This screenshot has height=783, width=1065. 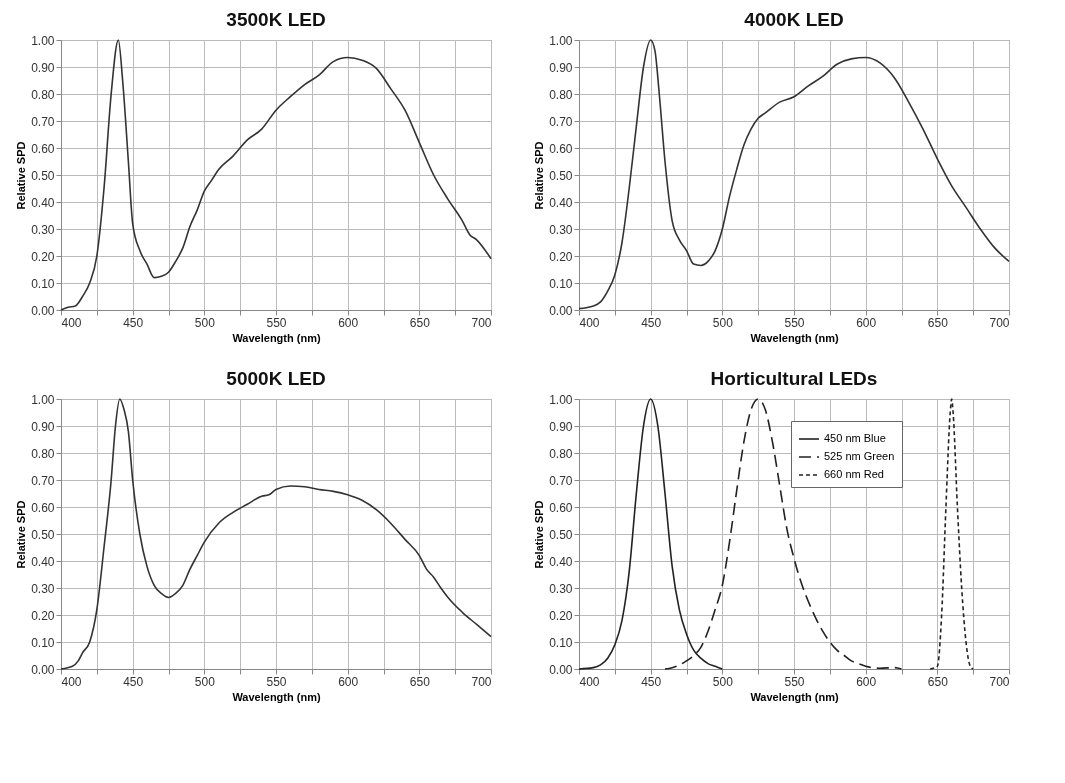 What do you see at coordinates (276, 378) in the screenshot?
I see `chart-title: 5000K LED` at bounding box center [276, 378].